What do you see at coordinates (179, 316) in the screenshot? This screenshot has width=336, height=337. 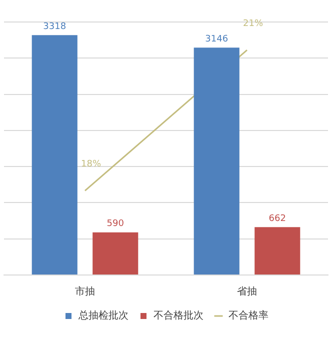 I see `legend-label: 不合格批次` at bounding box center [179, 316].